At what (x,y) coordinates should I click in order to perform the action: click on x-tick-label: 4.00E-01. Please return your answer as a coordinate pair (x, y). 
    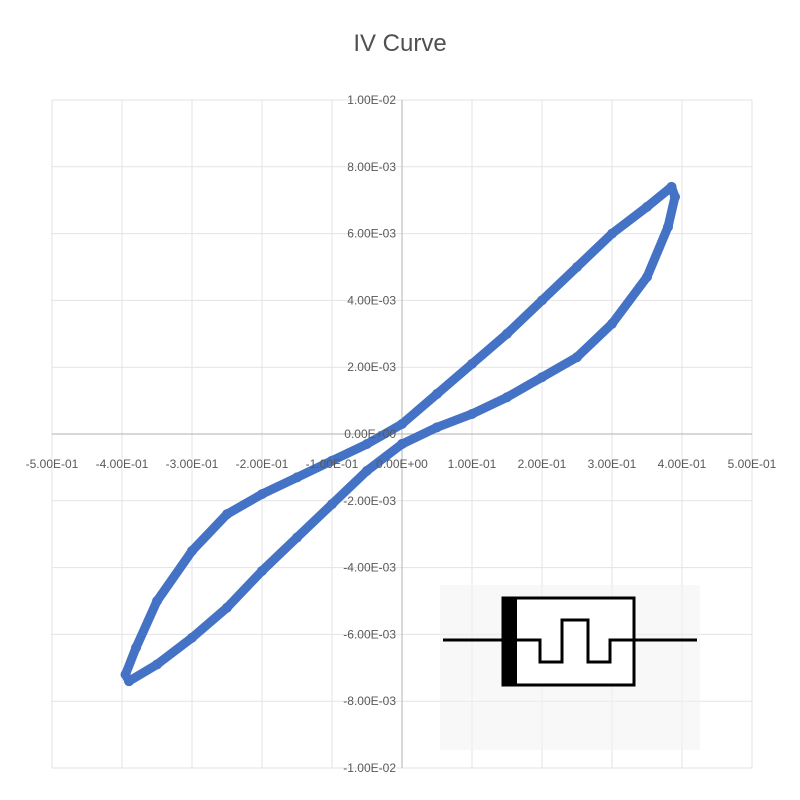
    Looking at the image, I should click on (682, 464).